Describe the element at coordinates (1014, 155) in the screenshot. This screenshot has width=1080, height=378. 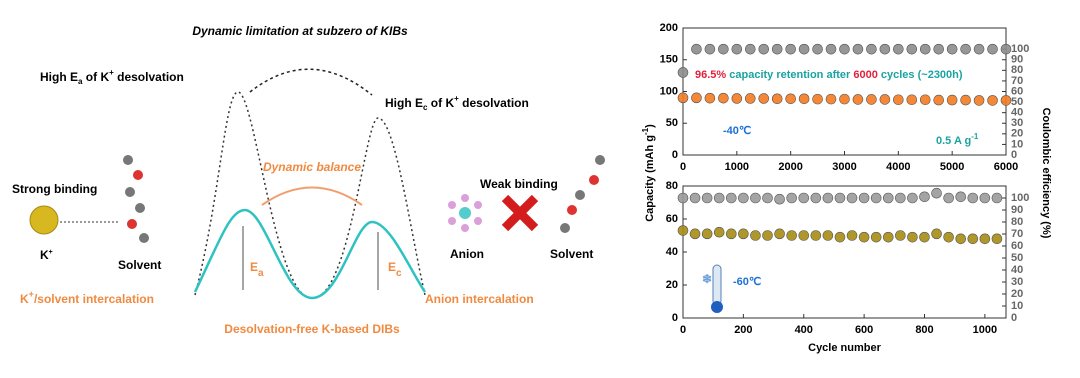
I see `y2-tick-label: 0` at that location.